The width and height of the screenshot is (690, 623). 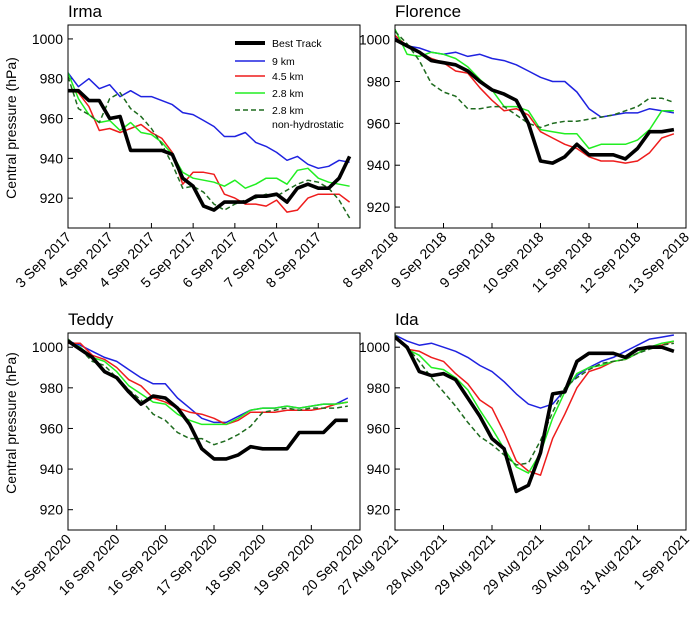 What do you see at coordinates (91, 319) in the screenshot?
I see `panel-title: Teddy` at bounding box center [91, 319].